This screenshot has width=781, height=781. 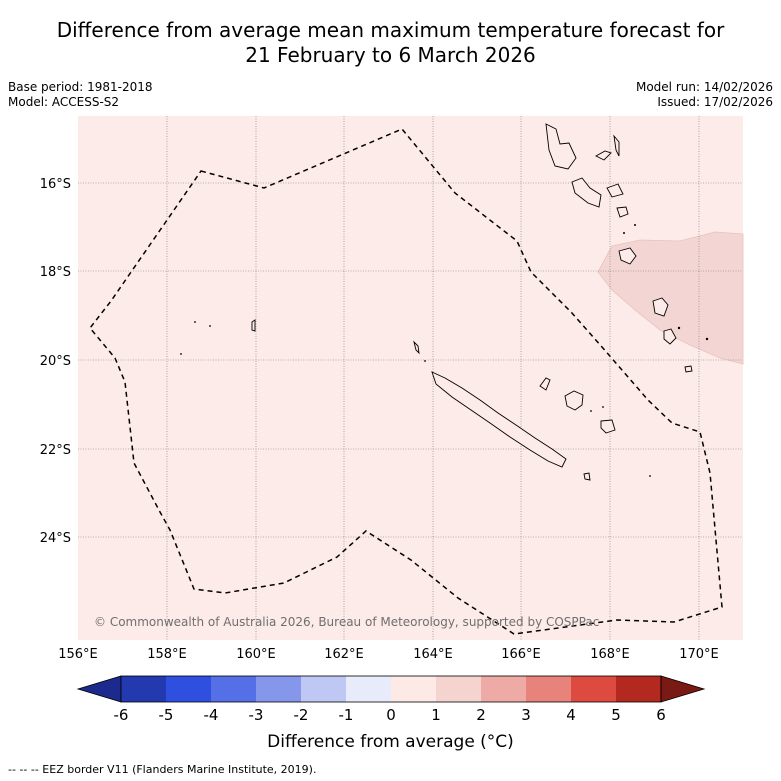 I want to click on chesterfield-islands, so click(x=253, y=325).